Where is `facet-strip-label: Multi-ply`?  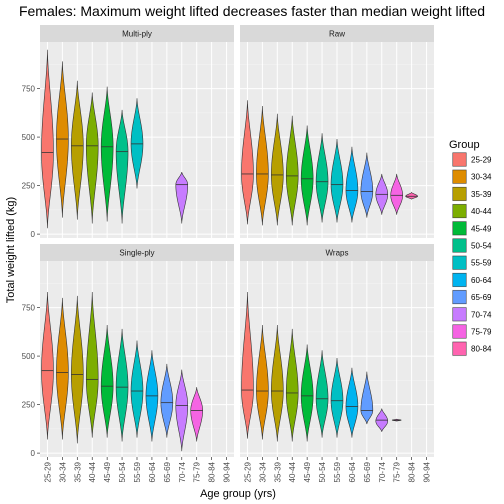
facet-strip-label: Multi-ply is located at coordinates (137, 34).